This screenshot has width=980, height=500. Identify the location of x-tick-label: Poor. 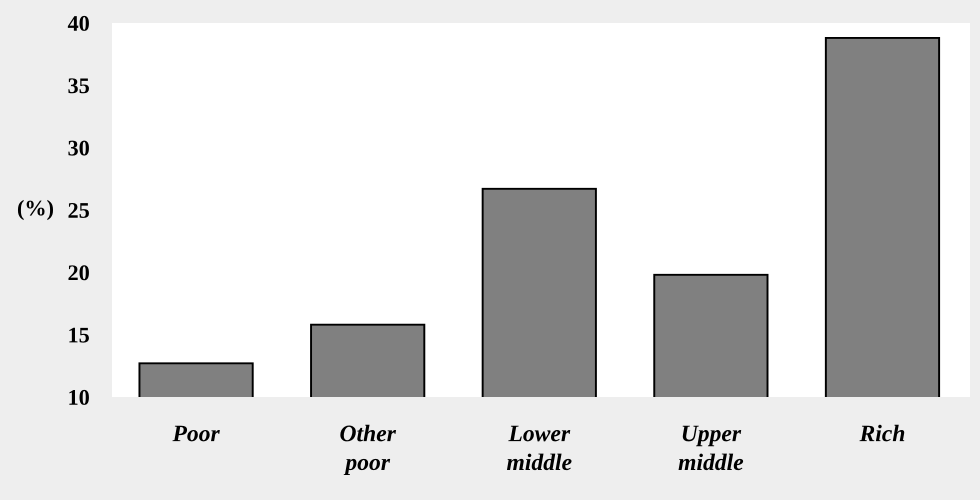
(196, 434).